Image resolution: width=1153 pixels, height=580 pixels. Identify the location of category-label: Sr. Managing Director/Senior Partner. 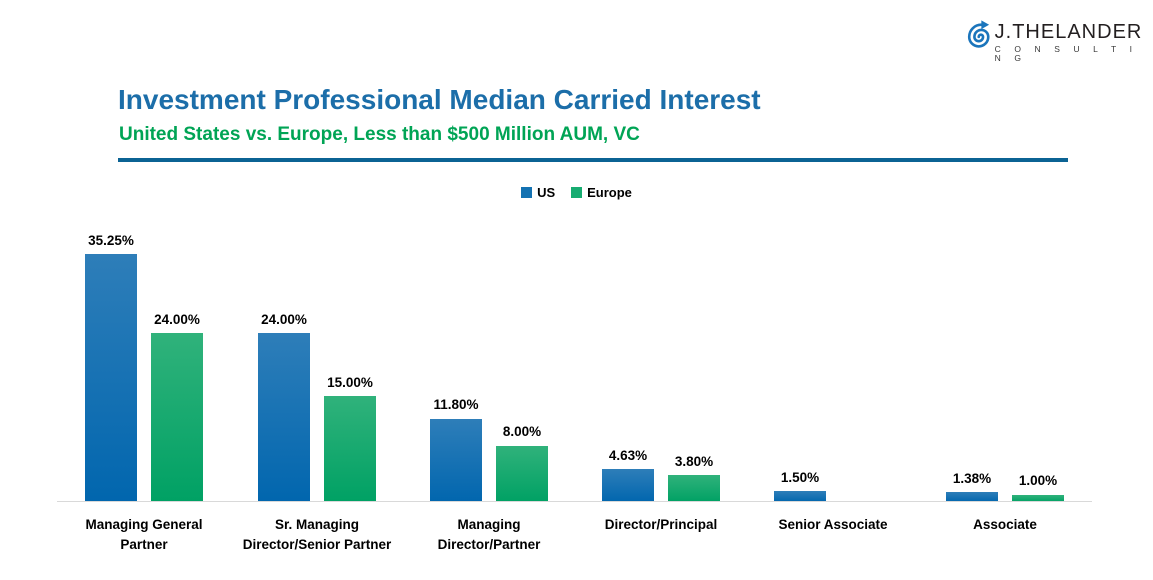
(317, 534).